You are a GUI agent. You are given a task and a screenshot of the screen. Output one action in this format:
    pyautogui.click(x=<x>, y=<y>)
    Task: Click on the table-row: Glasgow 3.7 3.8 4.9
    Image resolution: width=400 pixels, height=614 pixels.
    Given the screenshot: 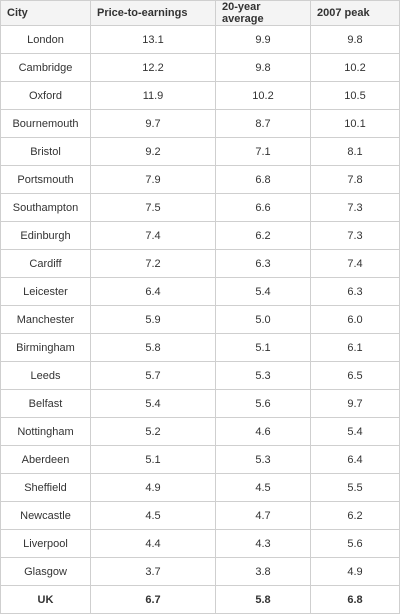 What is the action you would take?
    pyautogui.click(x=200, y=571)
    